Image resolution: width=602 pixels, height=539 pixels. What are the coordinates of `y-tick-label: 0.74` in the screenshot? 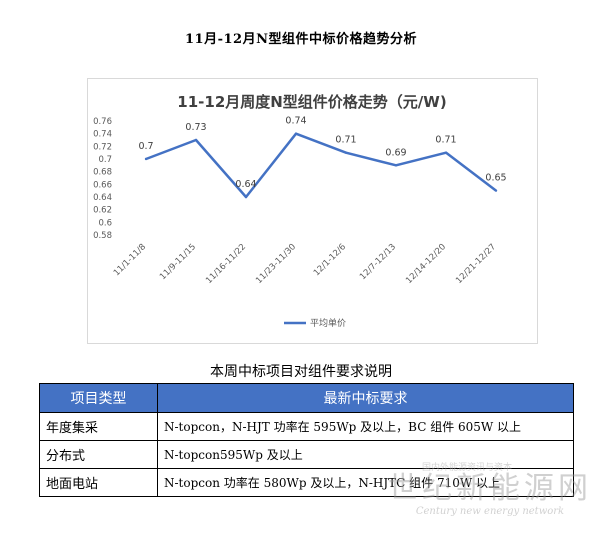 It's located at (102, 135).